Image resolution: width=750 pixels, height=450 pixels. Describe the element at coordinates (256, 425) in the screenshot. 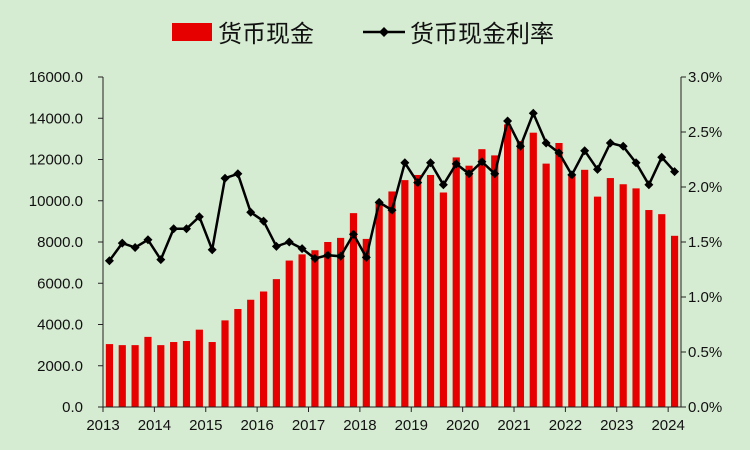

I see `x-tick-label: 2016` at that location.